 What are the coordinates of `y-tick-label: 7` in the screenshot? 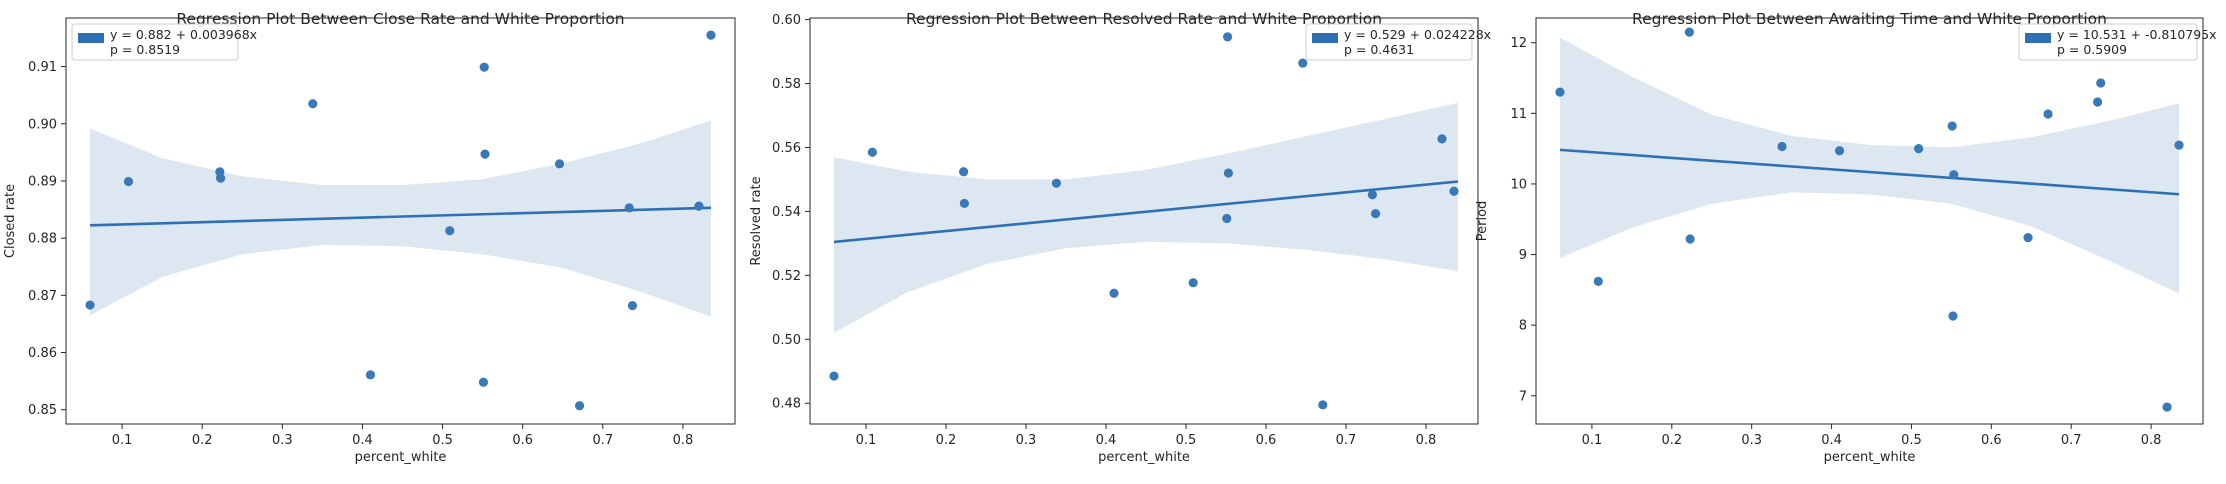 It's located at (1523, 396).